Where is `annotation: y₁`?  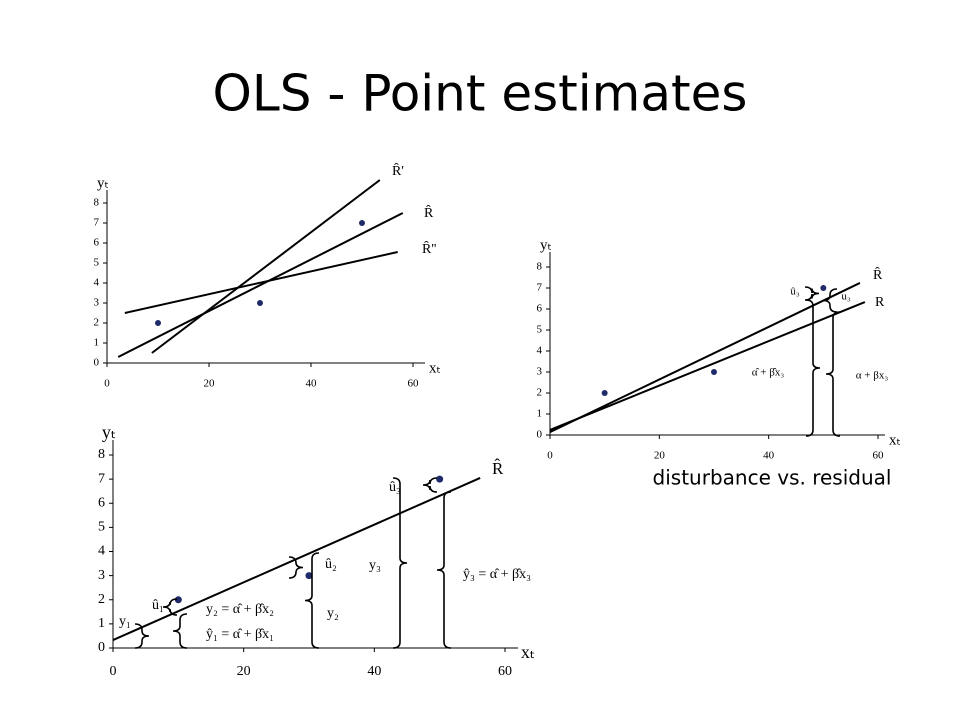
annotation: y₁ is located at coordinates (125, 621).